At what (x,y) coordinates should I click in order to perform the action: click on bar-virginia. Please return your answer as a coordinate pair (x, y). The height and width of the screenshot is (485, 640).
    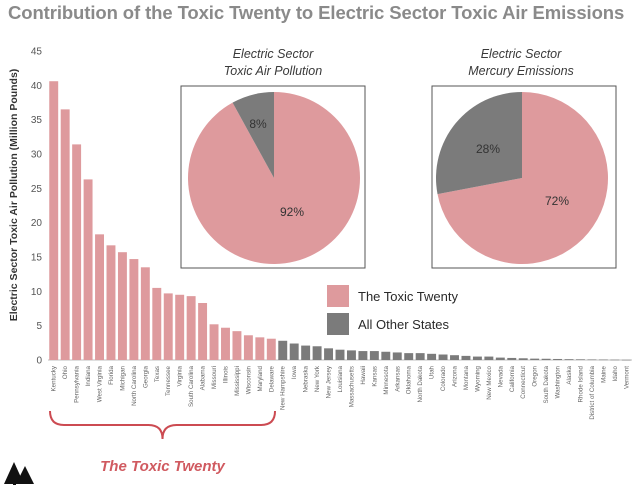
    Looking at the image, I should click on (180, 327).